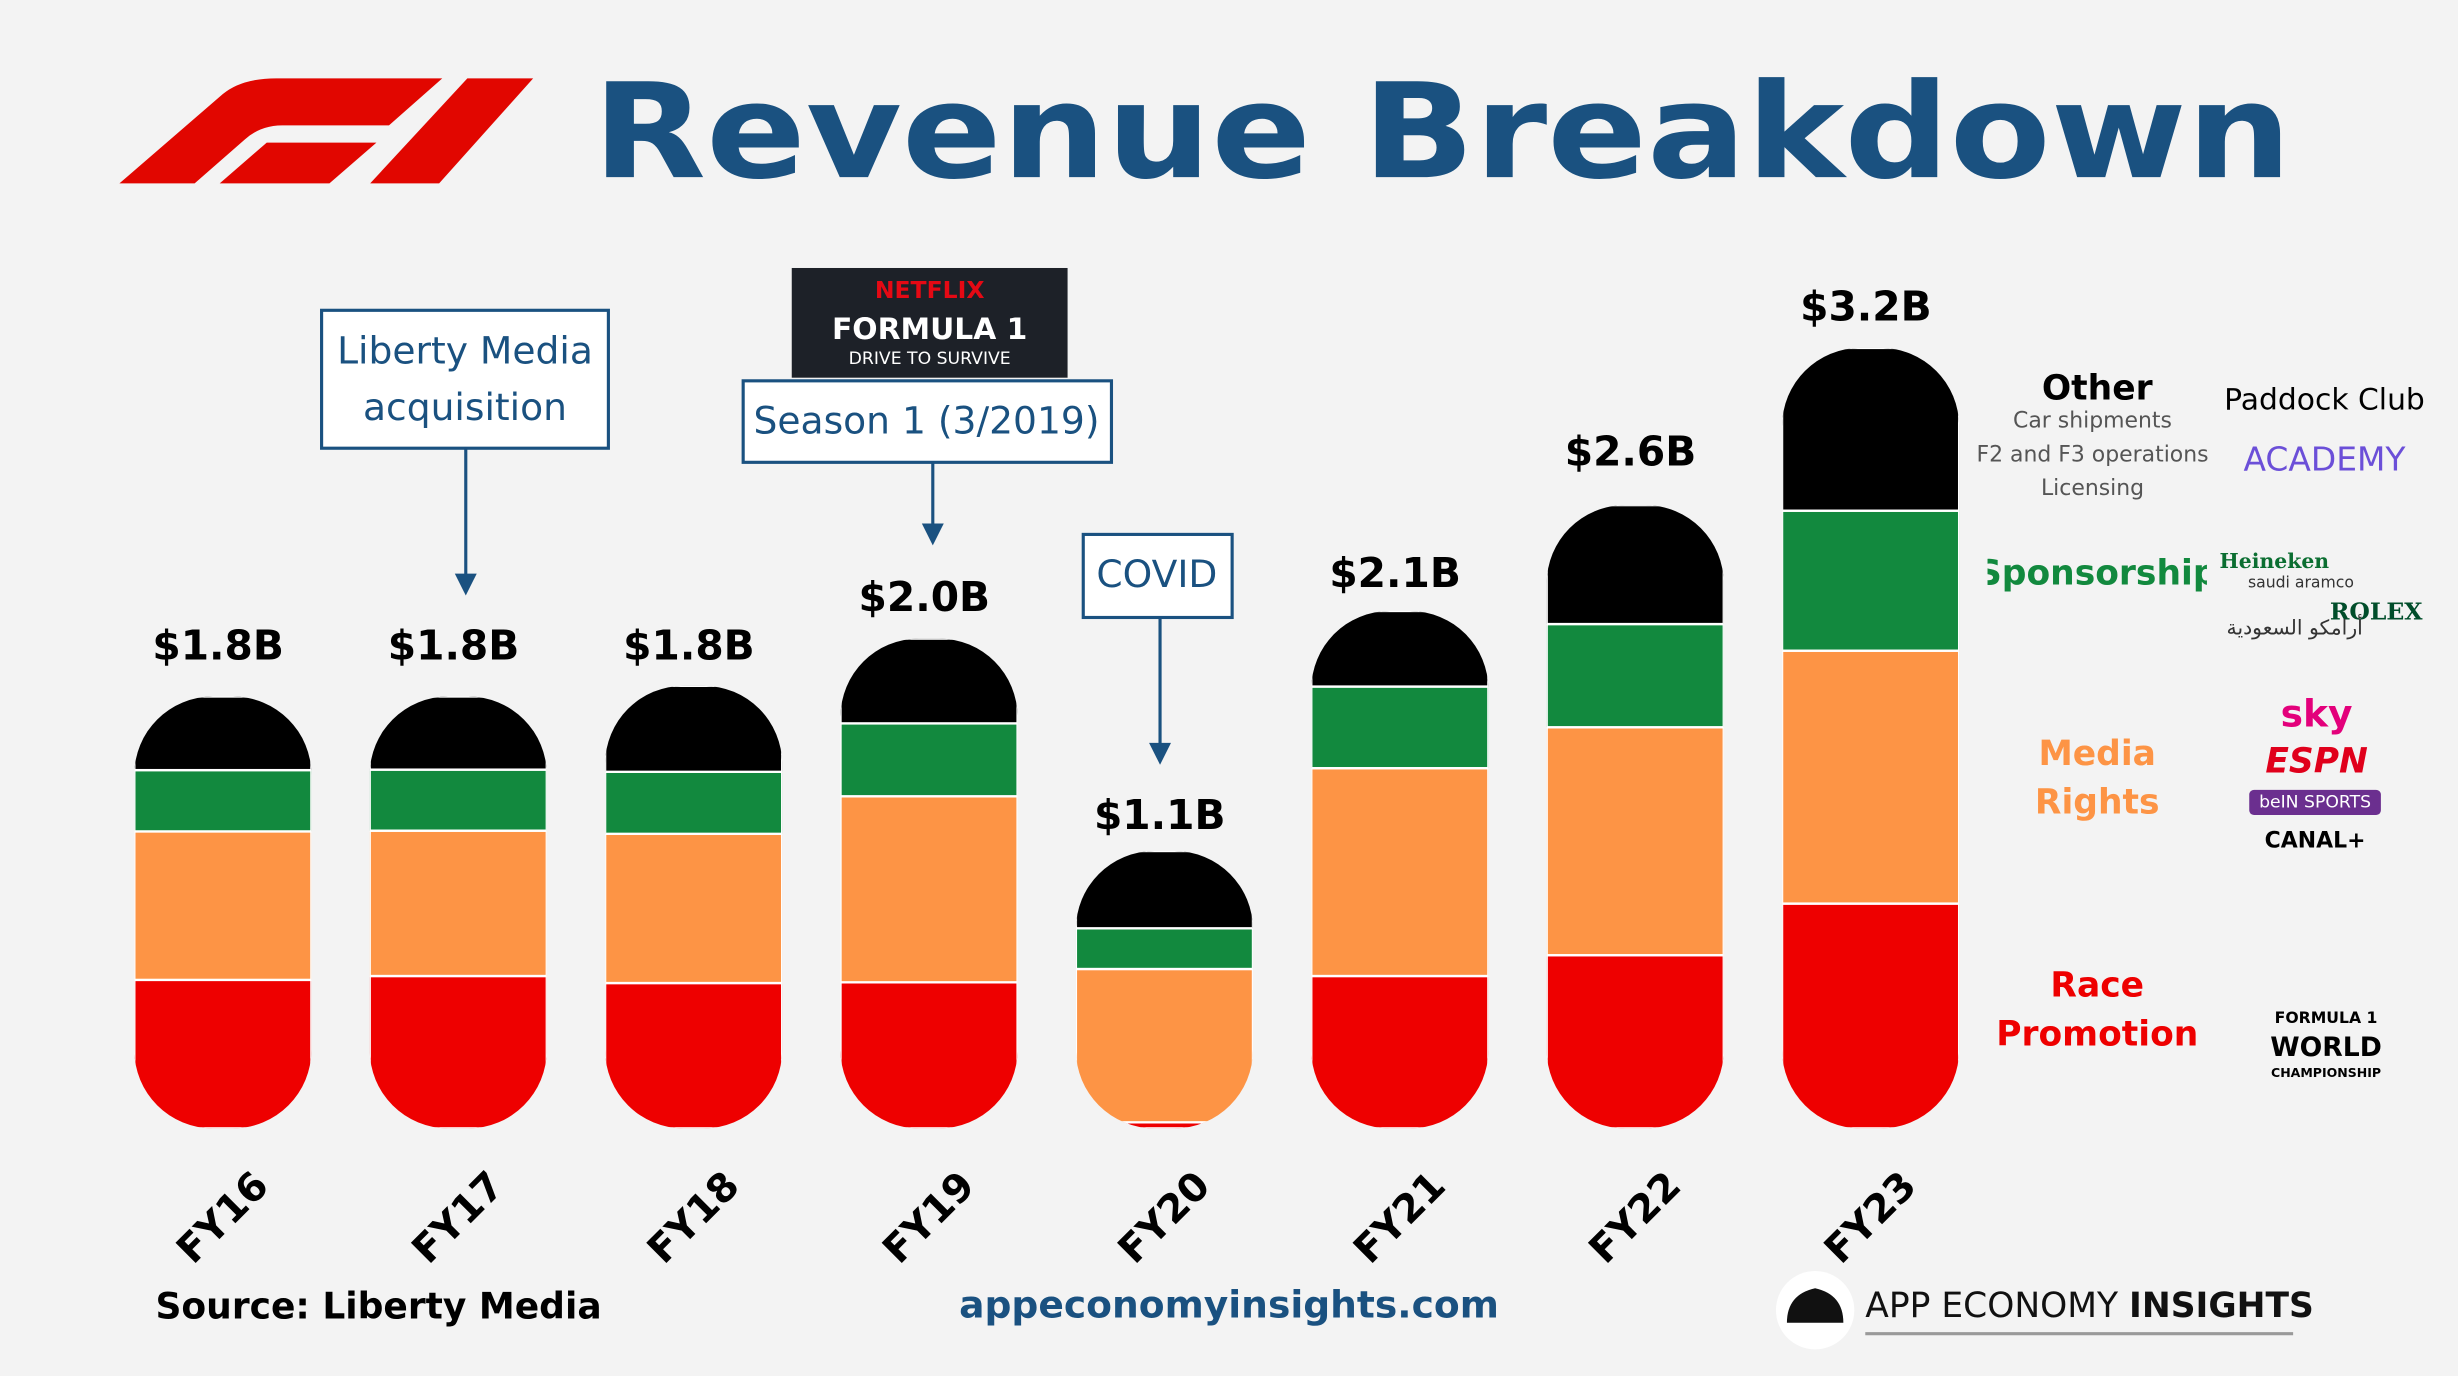 The height and width of the screenshot is (1376, 2458). I want to click on legend-label: Other, so click(2097, 389).